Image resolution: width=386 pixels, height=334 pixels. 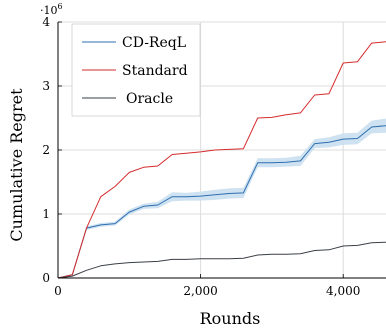 What do you see at coordinates (154, 43) in the screenshot?
I see `legend-label-cd-reql: CD-ReqL` at bounding box center [154, 43].